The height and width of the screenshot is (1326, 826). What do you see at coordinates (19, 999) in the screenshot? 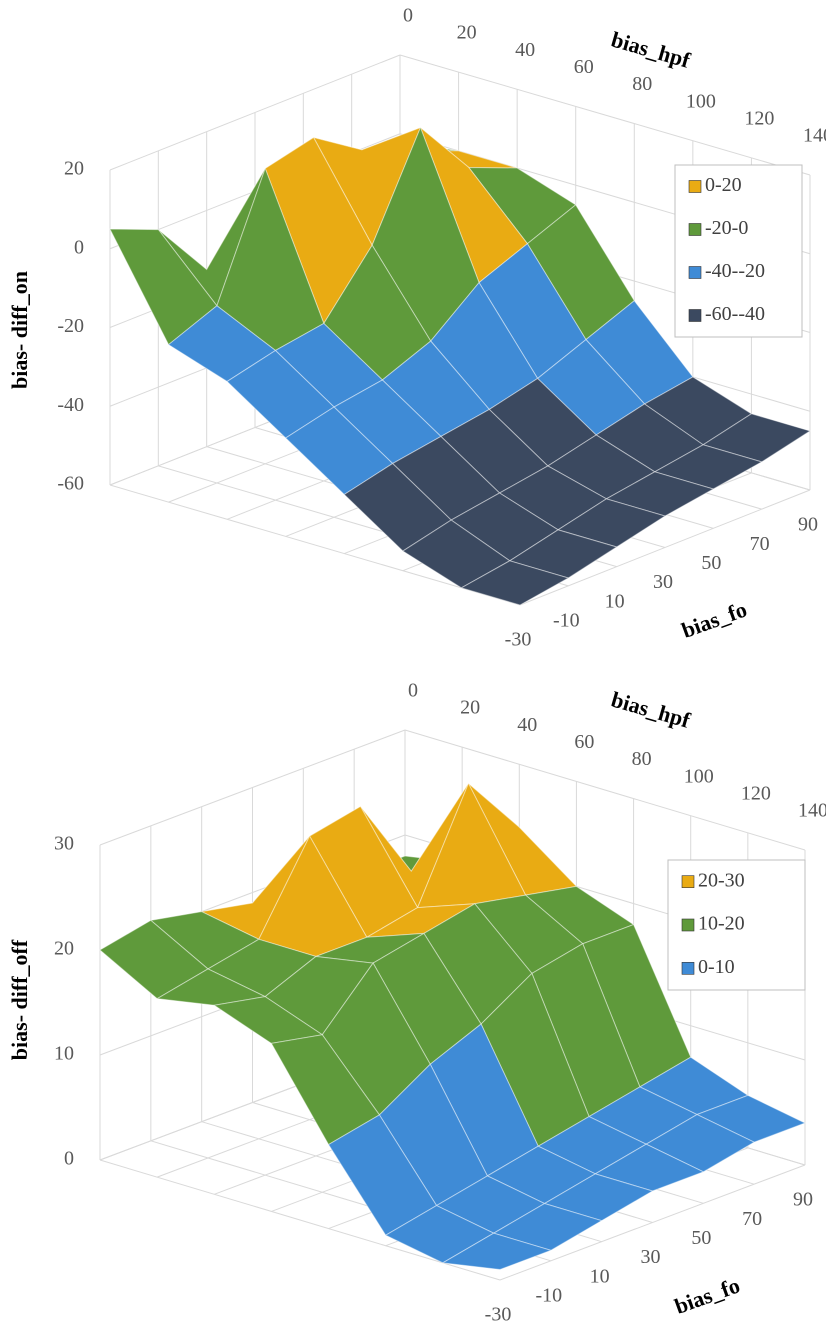
I see `axis-title: bias- diff_off` at bounding box center [19, 999].